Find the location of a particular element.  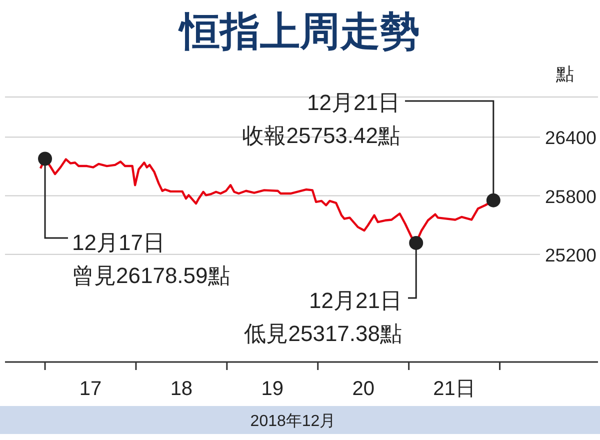

y-axis-title: 點 is located at coordinates (564, 74).